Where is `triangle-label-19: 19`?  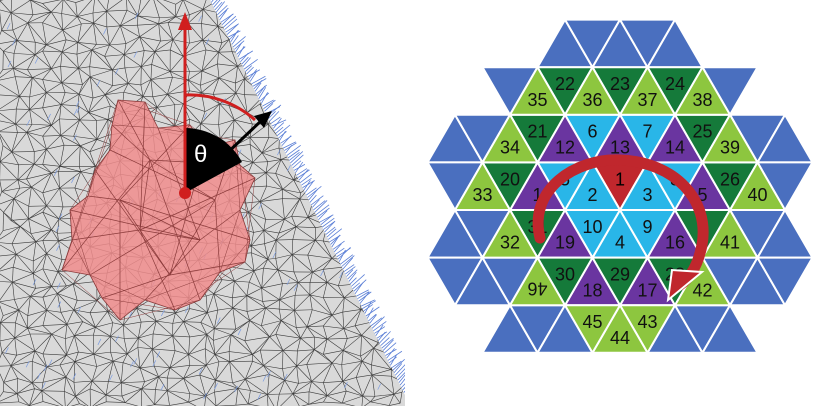
triangle-label-19: 19 is located at coordinates (565, 243).